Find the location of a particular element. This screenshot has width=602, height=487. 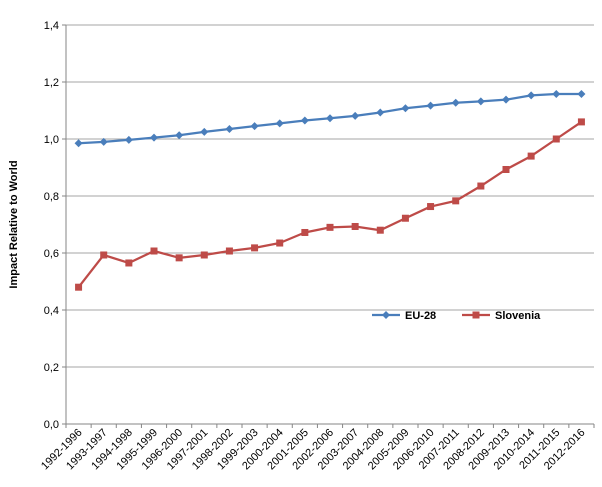

legend-label: Slovenia is located at coordinates (518, 316).